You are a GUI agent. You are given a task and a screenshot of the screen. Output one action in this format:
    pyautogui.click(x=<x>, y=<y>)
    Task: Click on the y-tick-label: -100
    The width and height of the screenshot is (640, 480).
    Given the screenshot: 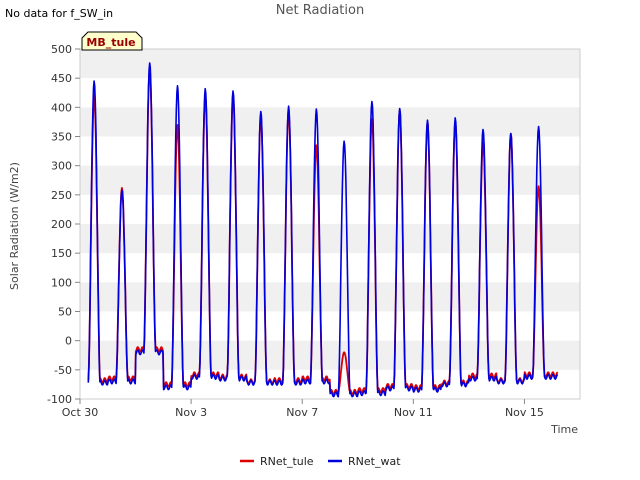 What is the action you would take?
    pyautogui.click(x=59, y=399)
    